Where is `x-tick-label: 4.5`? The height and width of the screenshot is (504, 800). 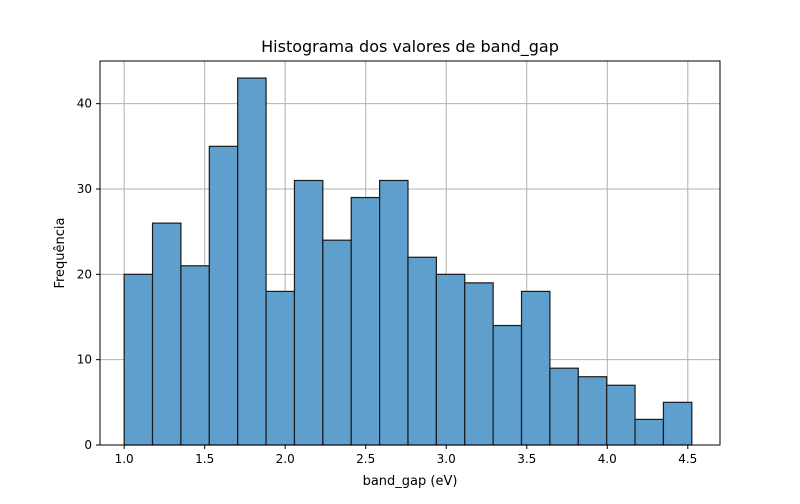 x-tick-label: 4.5 is located at coordinates (687, 459).